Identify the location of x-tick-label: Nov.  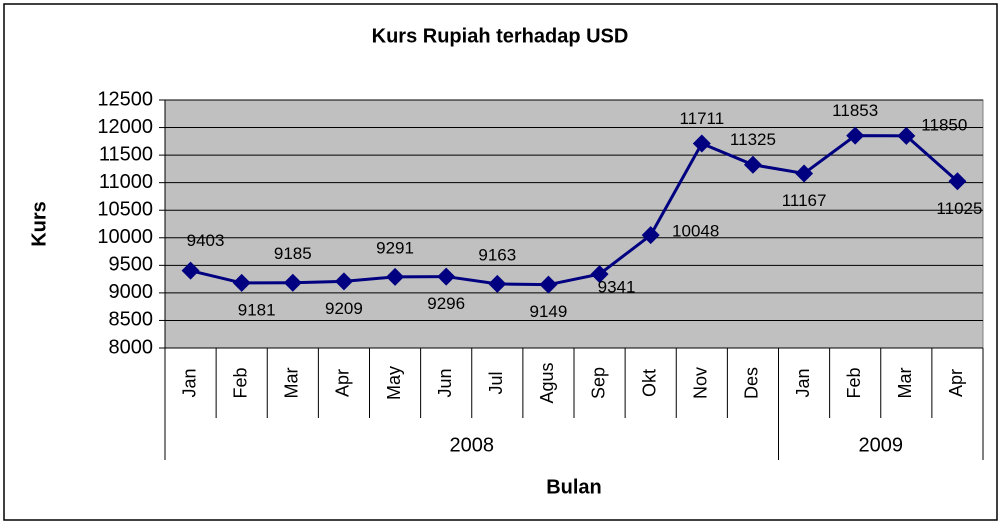
(701, 383).